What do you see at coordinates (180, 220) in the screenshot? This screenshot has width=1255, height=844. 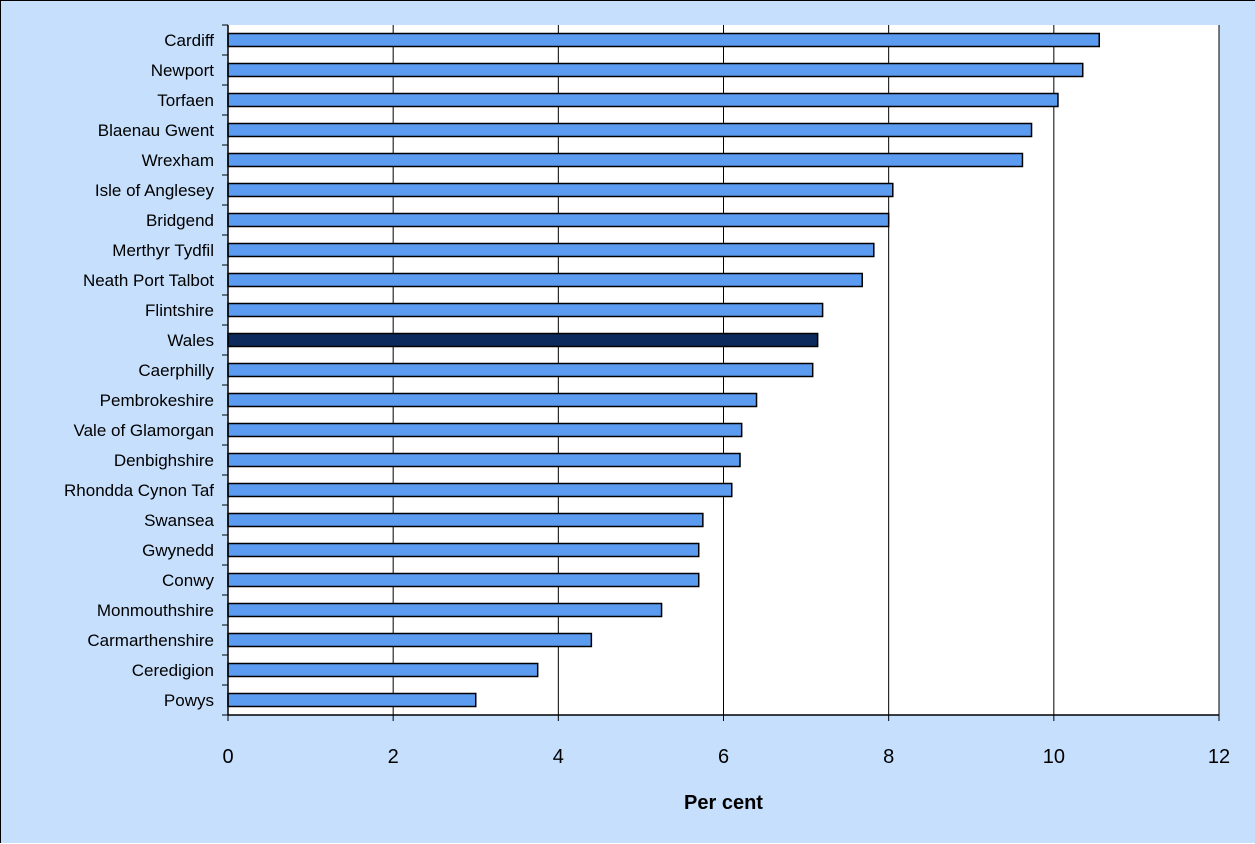 I see `category-label: Bridgend` at bounding box center [180, 220].